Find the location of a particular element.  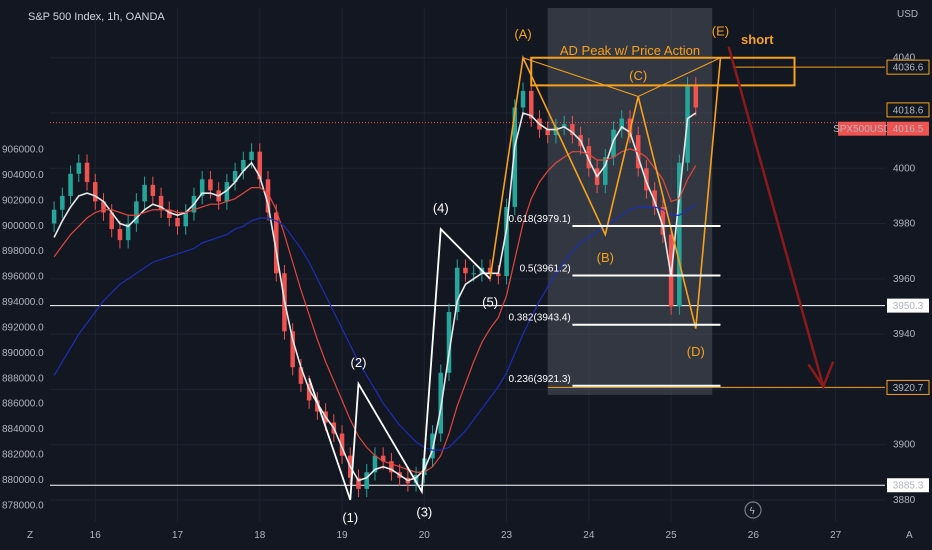

x-tick-label: 25 is located at coordinates (672, 535).